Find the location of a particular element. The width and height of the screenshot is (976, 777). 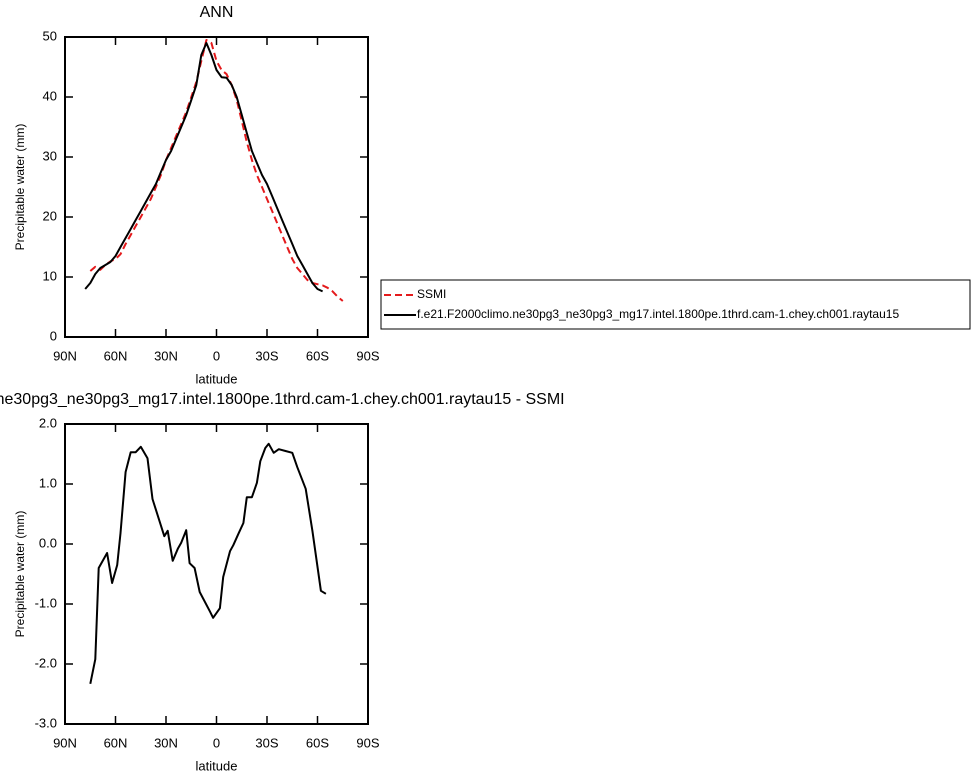

y-tick-label: -3.0 is located at coordinates (46, 722).